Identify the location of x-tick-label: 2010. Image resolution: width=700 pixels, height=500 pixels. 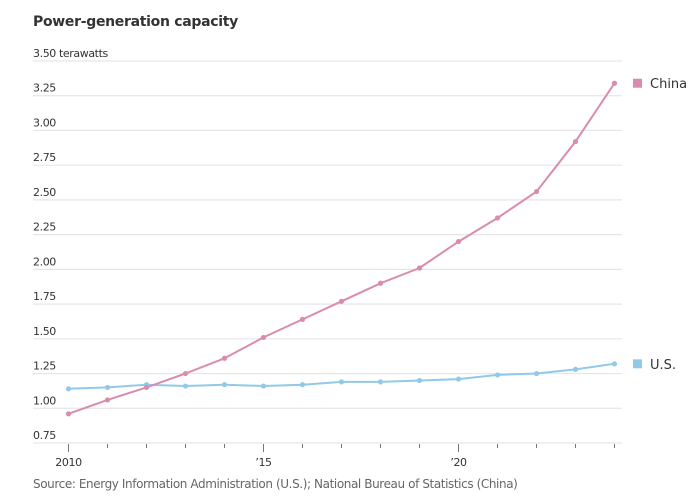
(68, 462).